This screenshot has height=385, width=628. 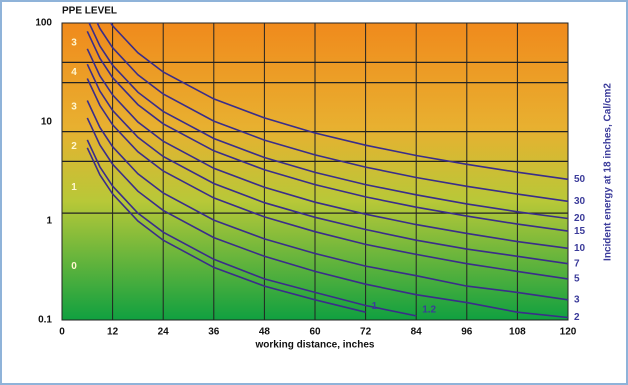 I want to click on x-tick-label: 108, so click(x=517, y=332).